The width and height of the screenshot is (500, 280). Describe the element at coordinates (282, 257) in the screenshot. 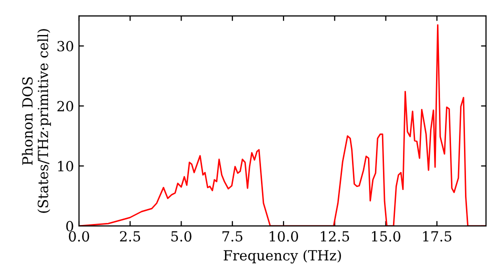

I see `x-axis-title: Frequency (THz)` at that location.